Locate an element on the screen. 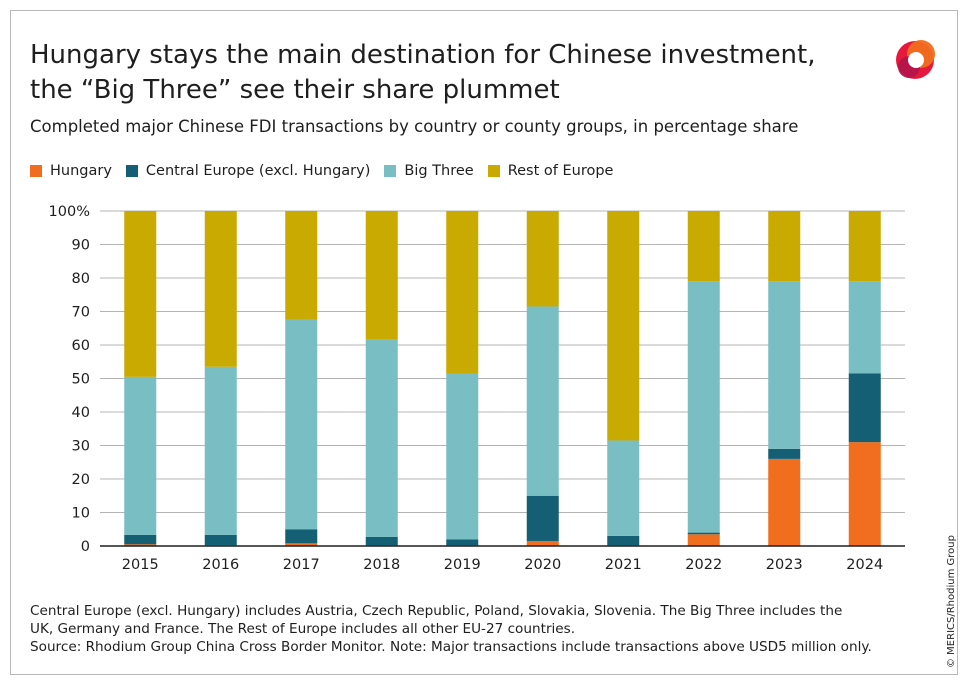  x-tick-label: 2022 is located at coordinates (703, 565).